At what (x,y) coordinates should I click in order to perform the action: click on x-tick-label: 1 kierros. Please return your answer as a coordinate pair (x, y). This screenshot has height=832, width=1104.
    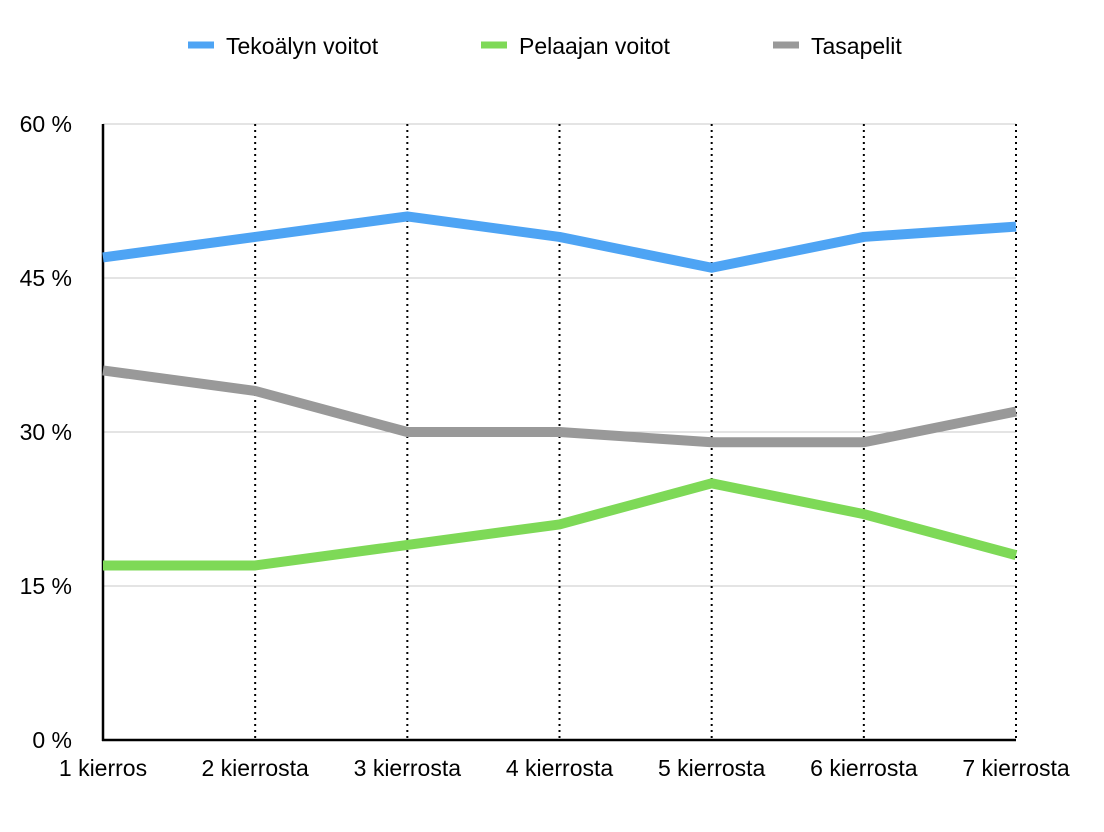
    Looking at the image, I should click on (103, 768).